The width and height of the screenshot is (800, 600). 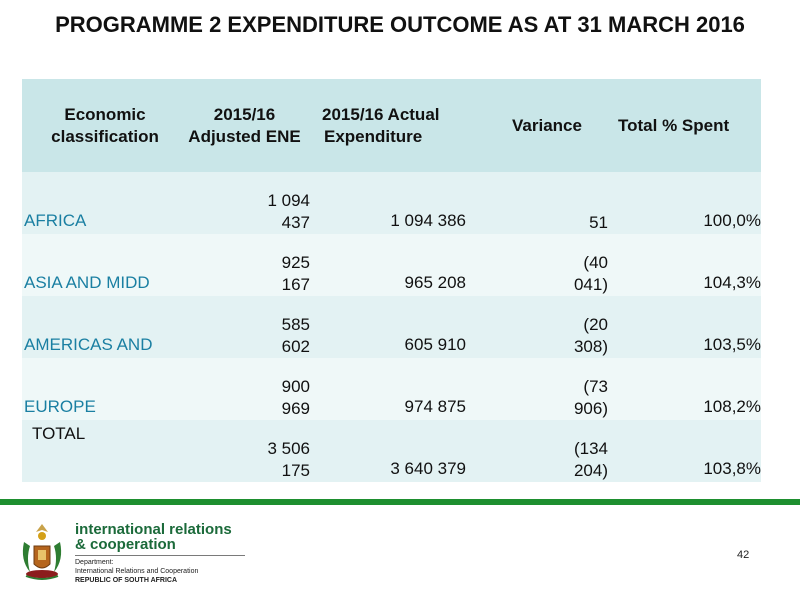 What do you see at coordinates (435, 344) in the screenshot?
I see `row-actual: 605 910` at bounding box center [435, 344].